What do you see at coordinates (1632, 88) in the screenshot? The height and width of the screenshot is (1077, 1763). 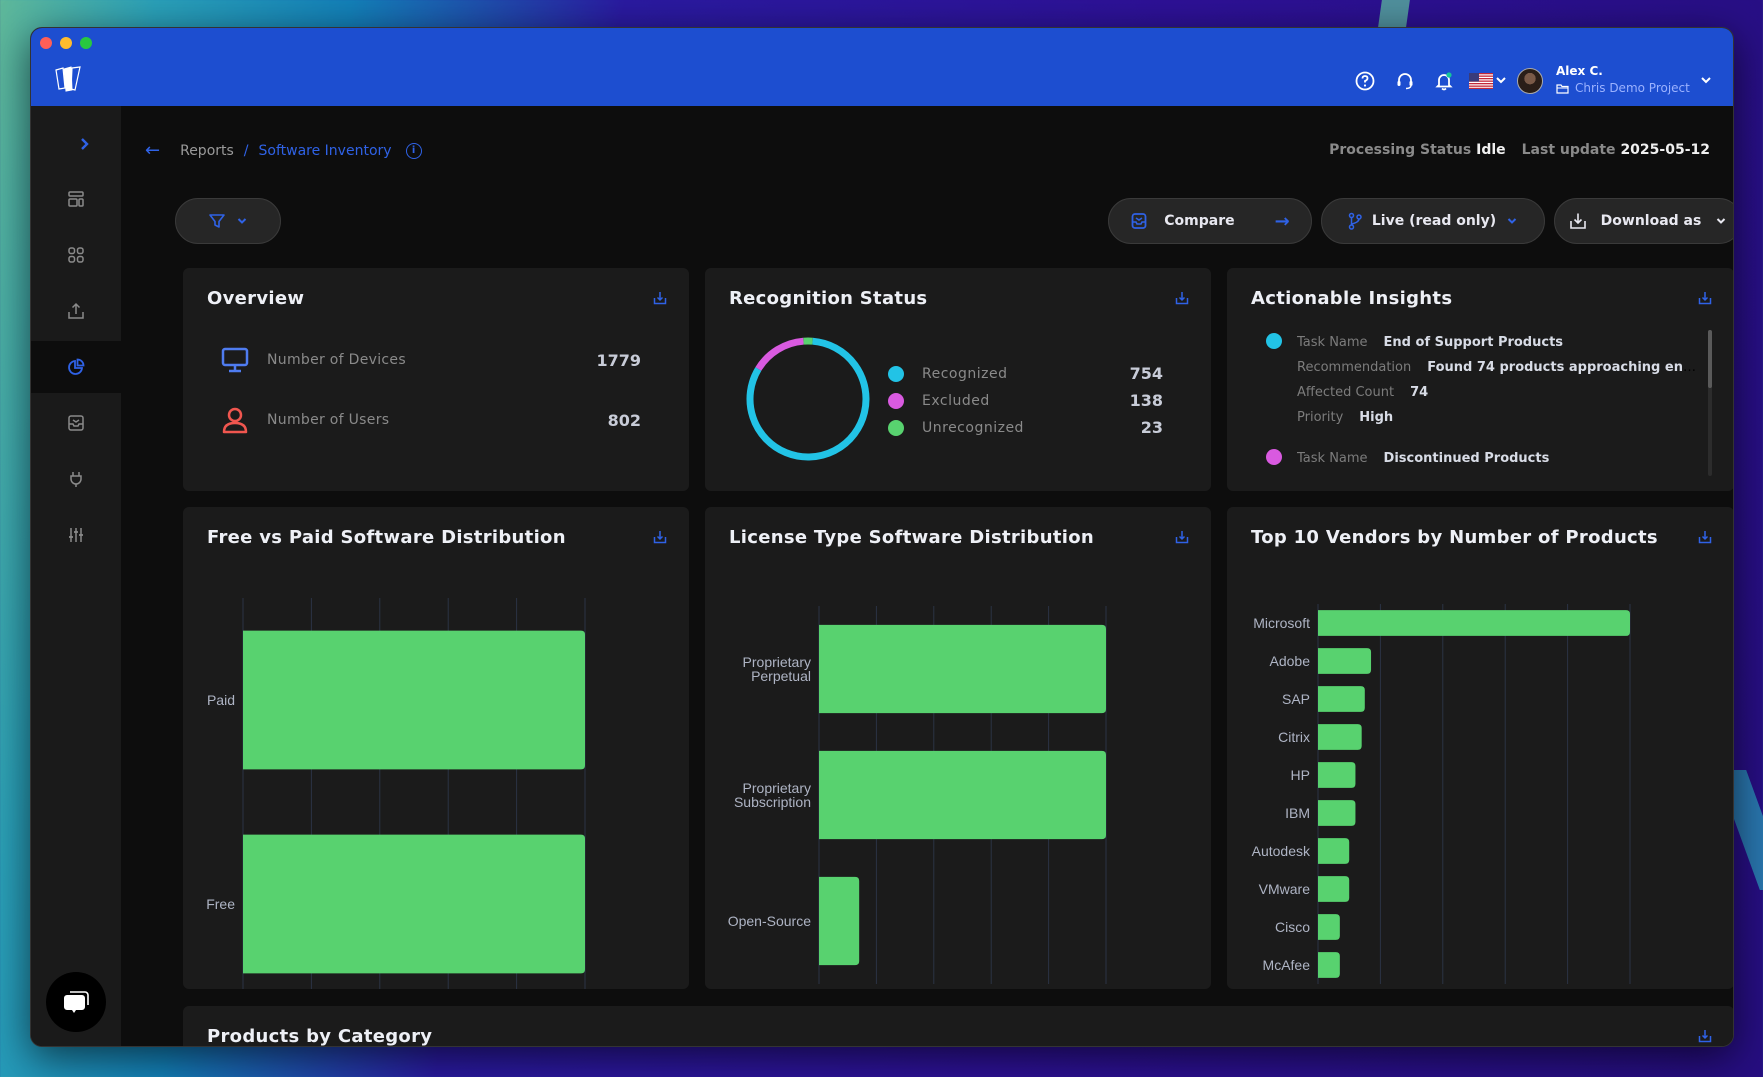 I see `project-name: Chris Demo Project` at bounding box center [1632, 88].